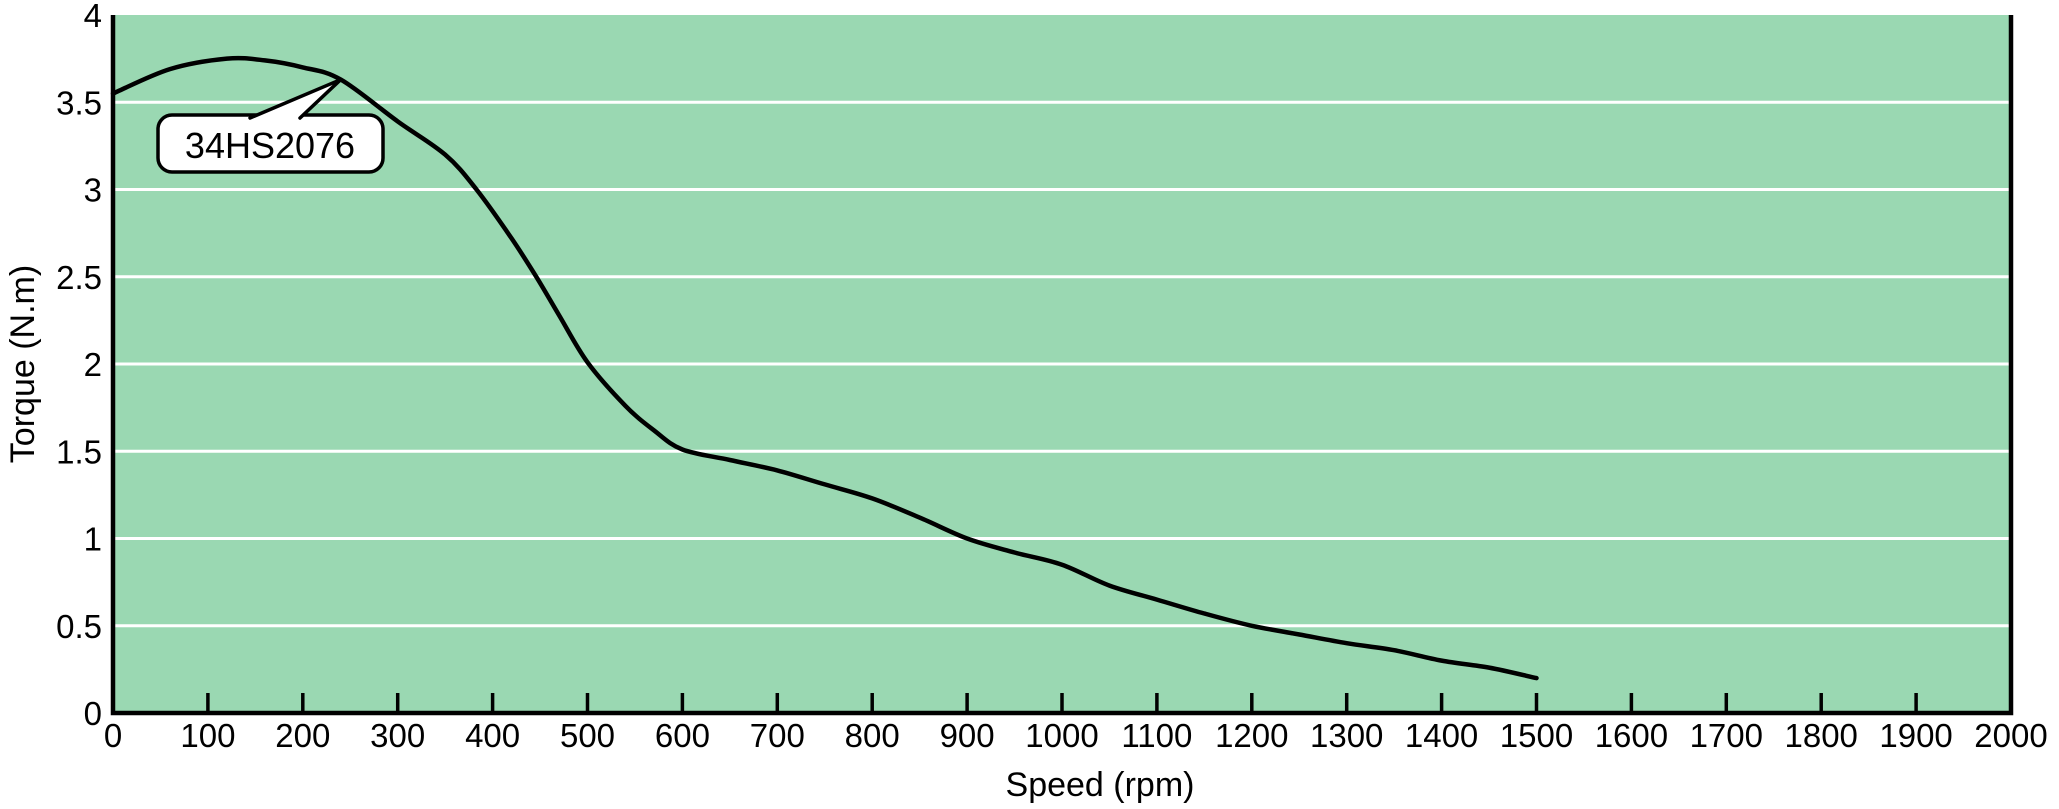 This screenshot has width=2059, height=809. What do you see at coordinates (207, 735) in the screenshot?
I see `x-tick-label: 100` at bounding box center [207, 735].